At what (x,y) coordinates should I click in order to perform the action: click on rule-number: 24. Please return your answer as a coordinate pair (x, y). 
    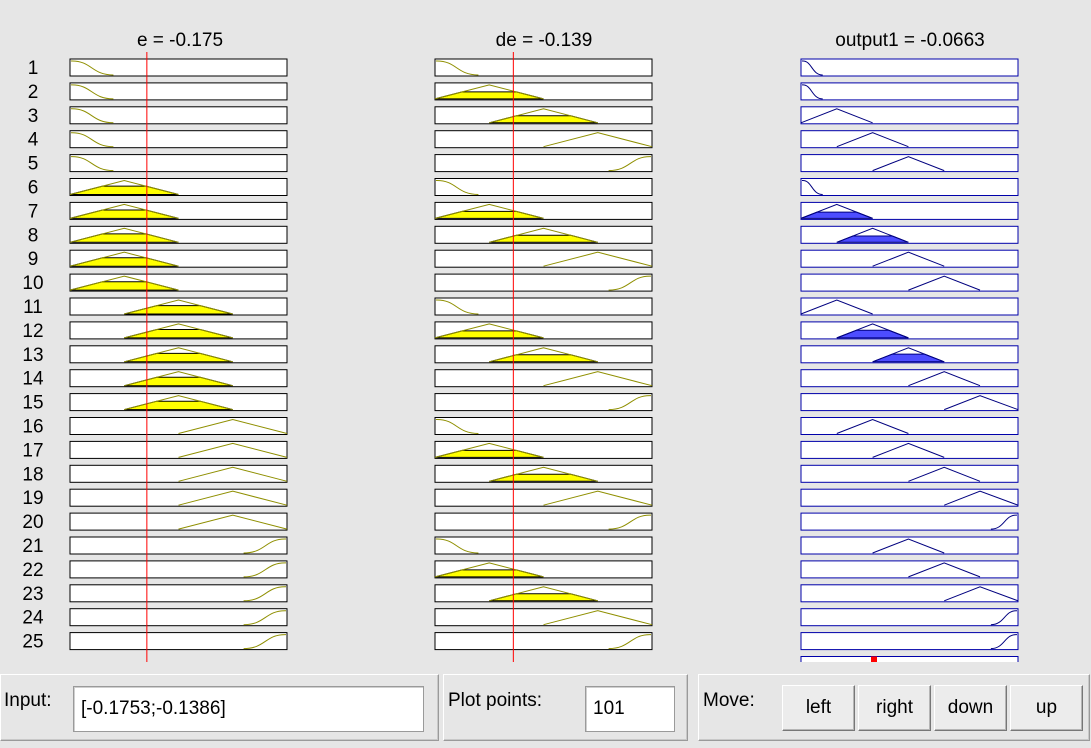
    Looking at the image, I should click on (33, 618).